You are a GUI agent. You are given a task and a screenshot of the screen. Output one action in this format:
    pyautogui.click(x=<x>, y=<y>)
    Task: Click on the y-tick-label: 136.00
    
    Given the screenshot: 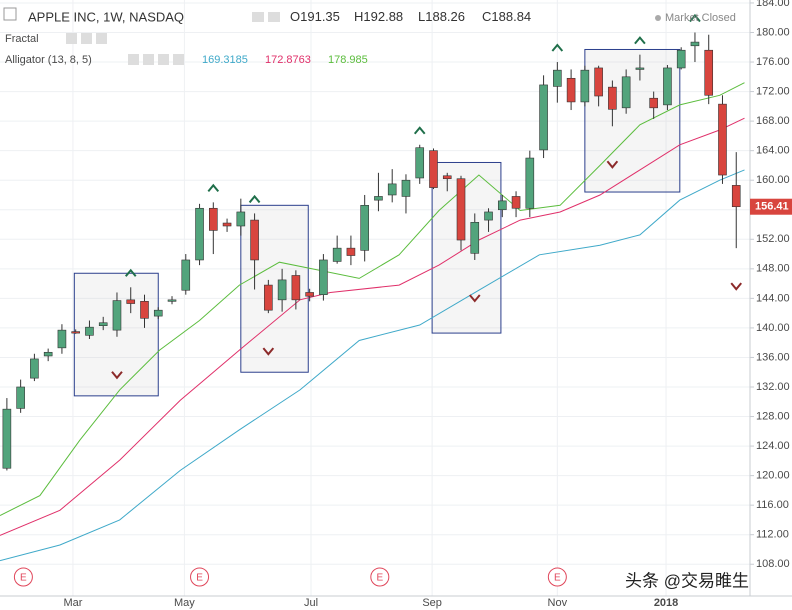 What is the action you would take?
    pyautogui.click(x=773, y=357)
    